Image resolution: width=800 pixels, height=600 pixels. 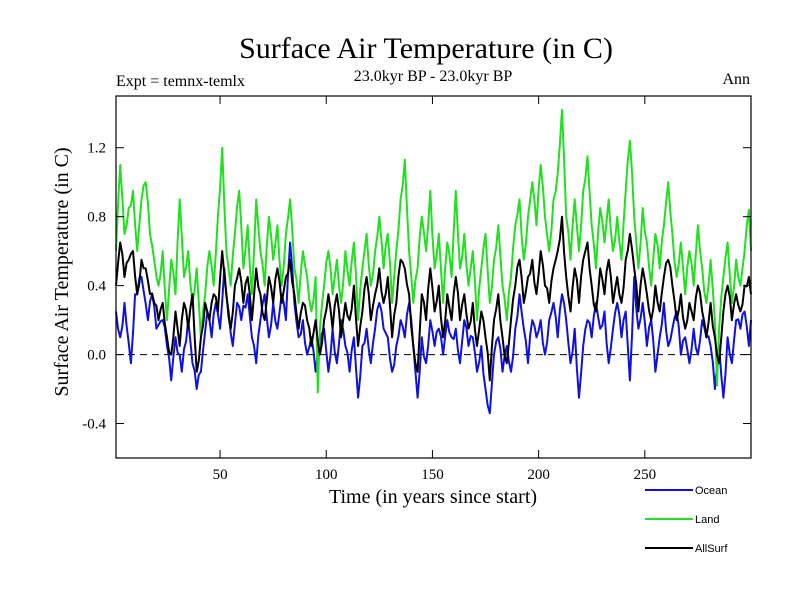 I want to click on chart-title: Surface Air Temperature (in C), so click(x=426, y=48).